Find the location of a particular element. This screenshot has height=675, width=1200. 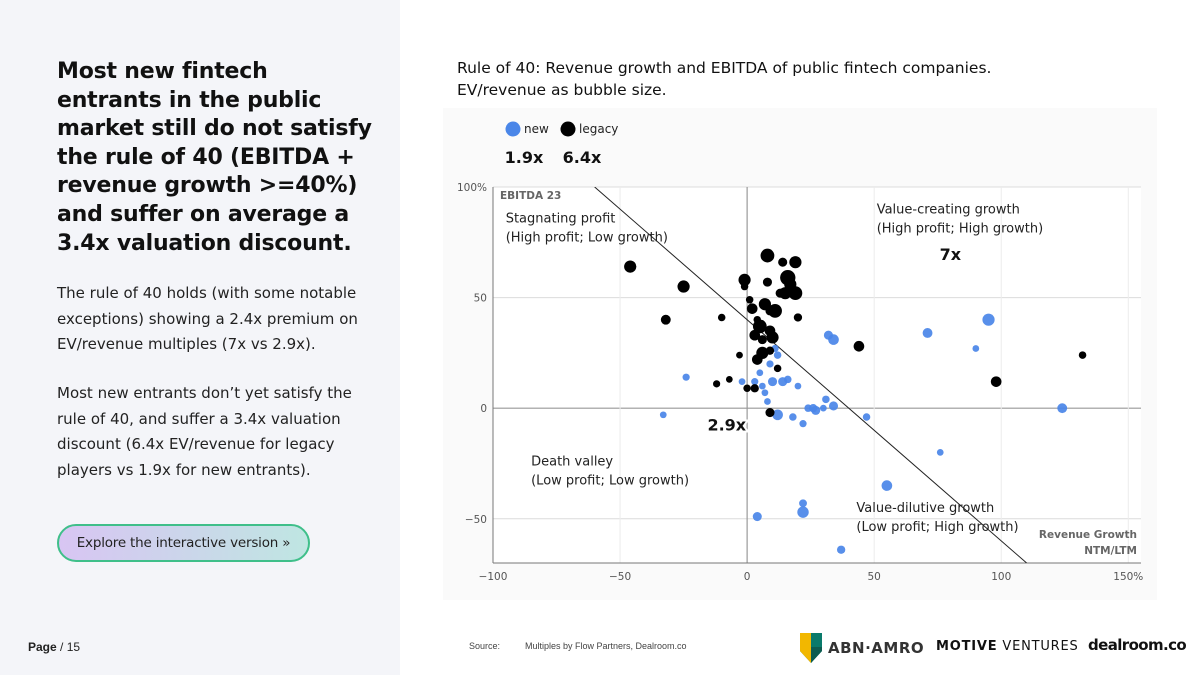

abn-amro-shield-icon is located at coordinates (811, 648).